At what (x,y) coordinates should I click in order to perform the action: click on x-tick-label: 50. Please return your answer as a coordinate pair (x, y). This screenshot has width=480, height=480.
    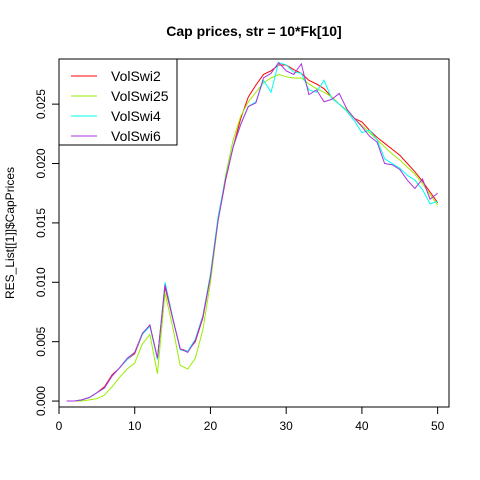
    Looking at the image, I should click on (438, 426).